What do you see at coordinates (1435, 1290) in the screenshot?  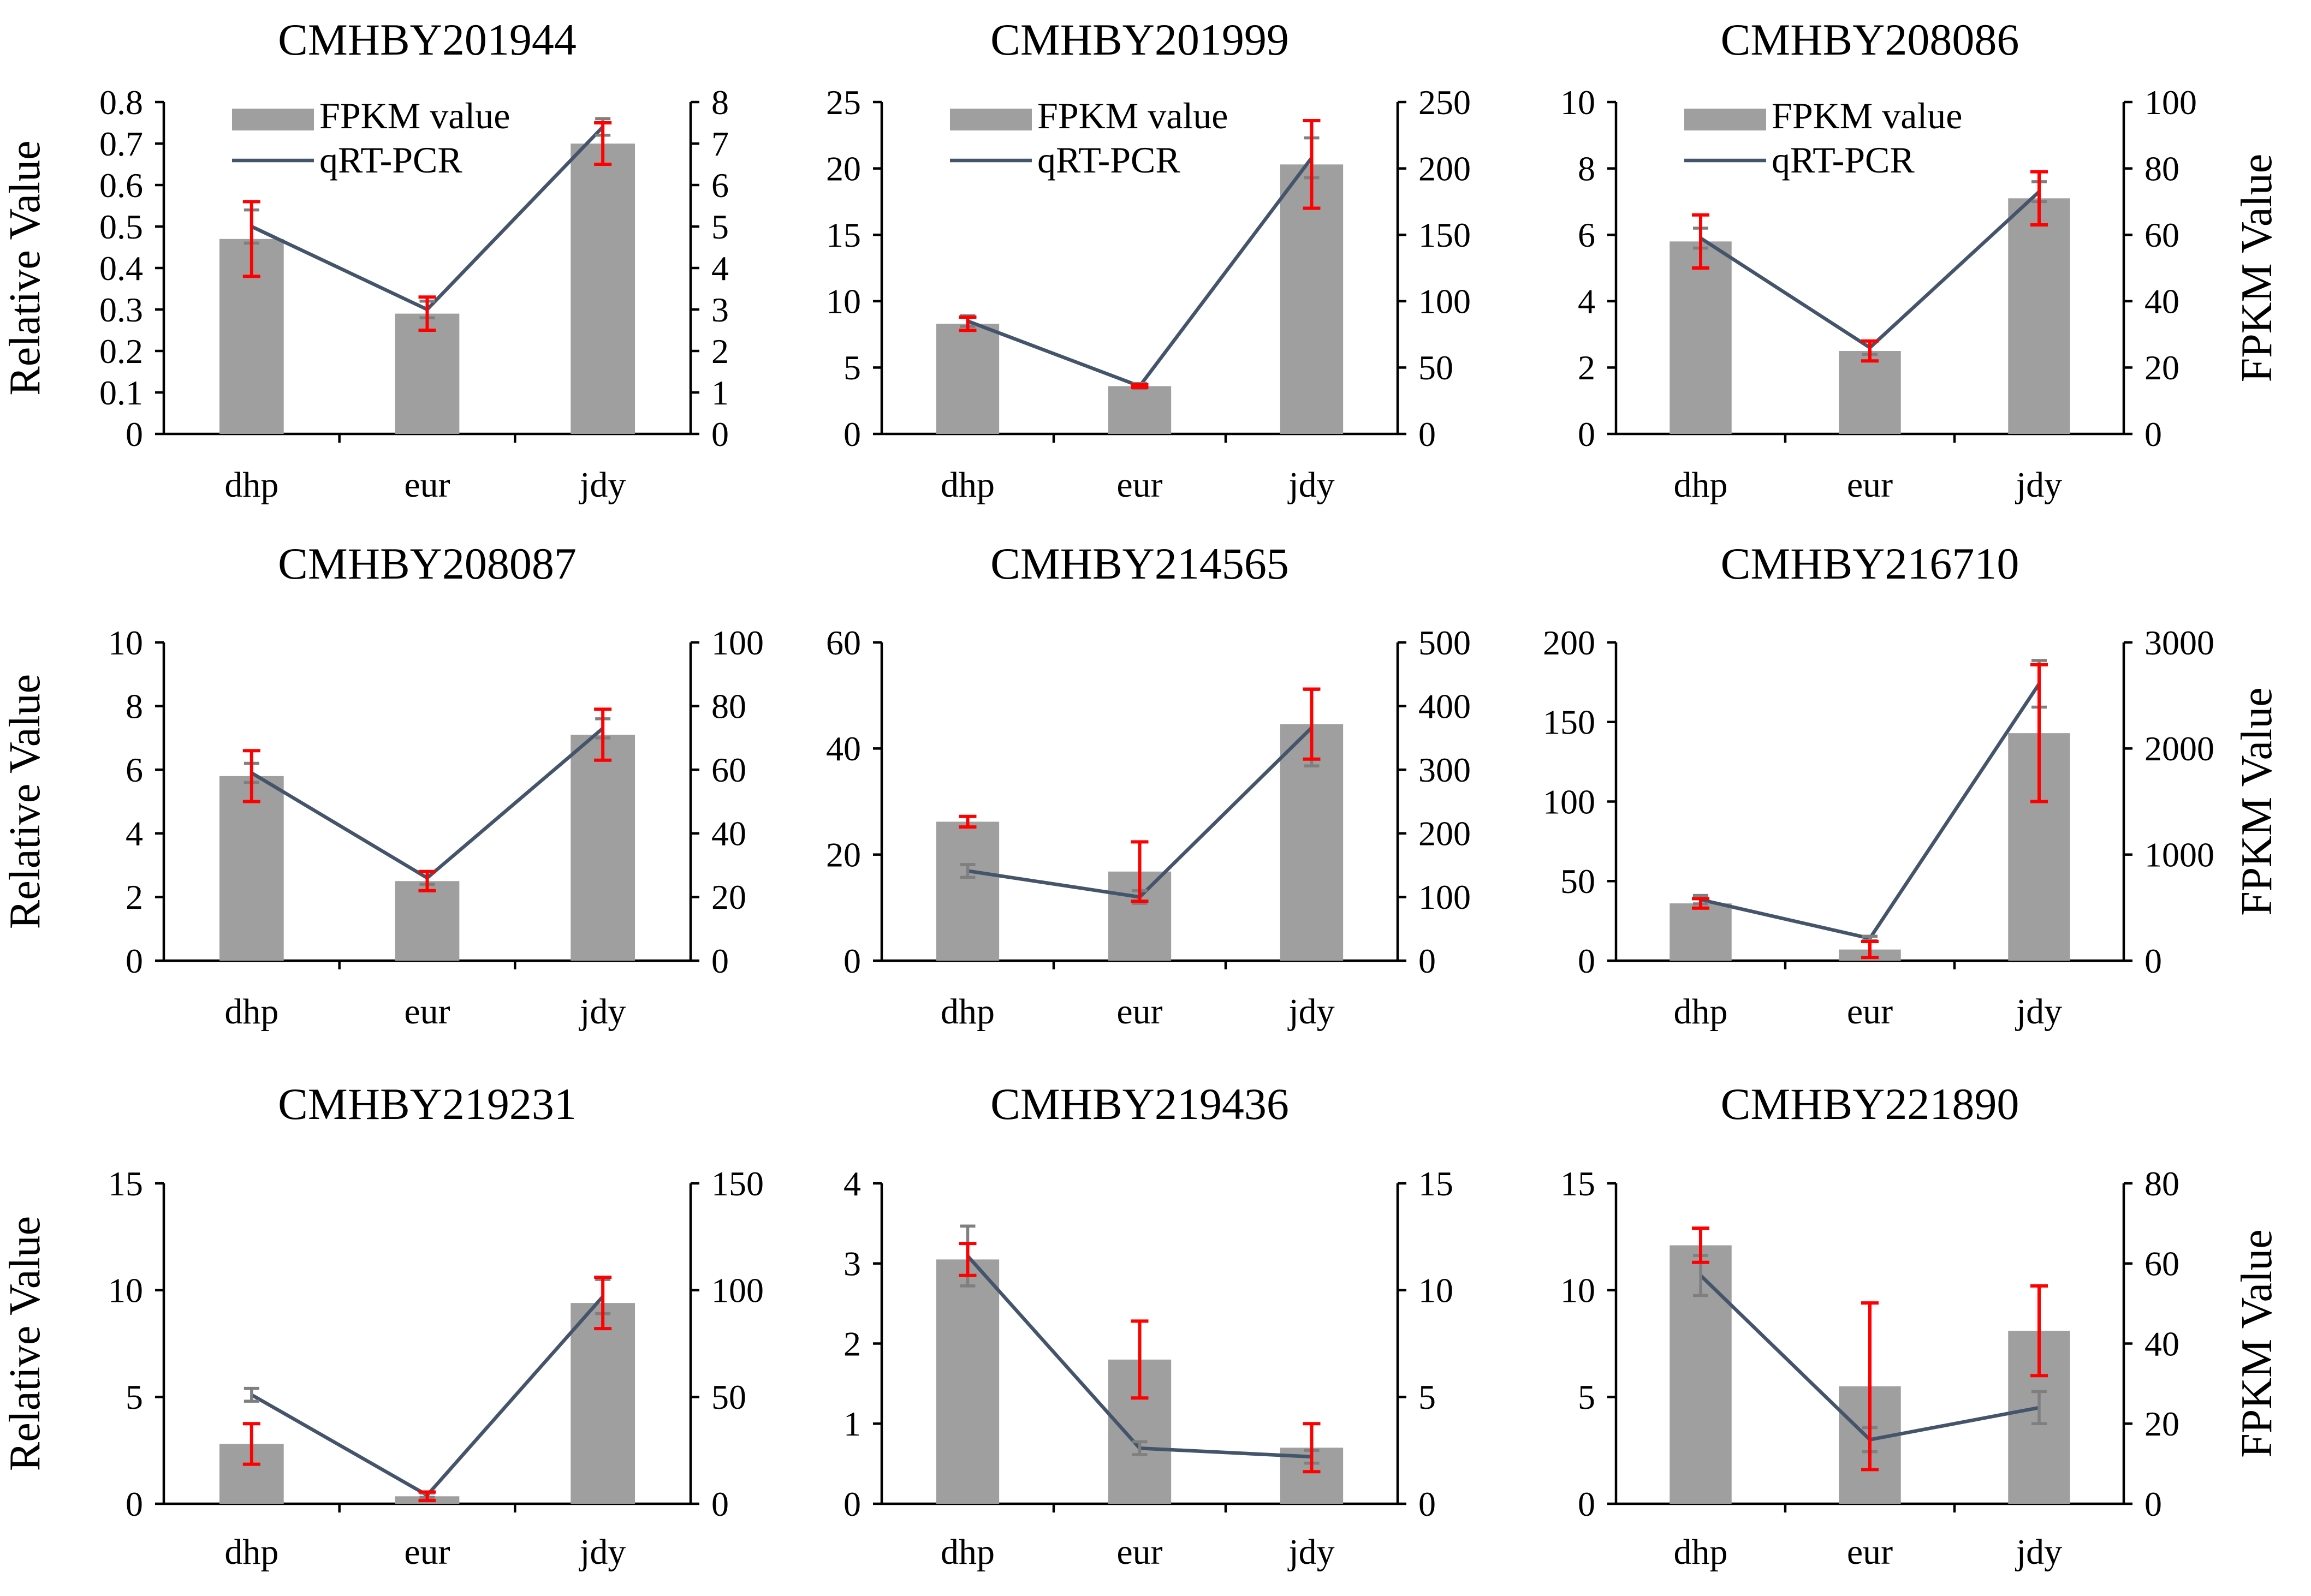 I see `right-tick-label: 10` at bounding box center [1435, 1290].